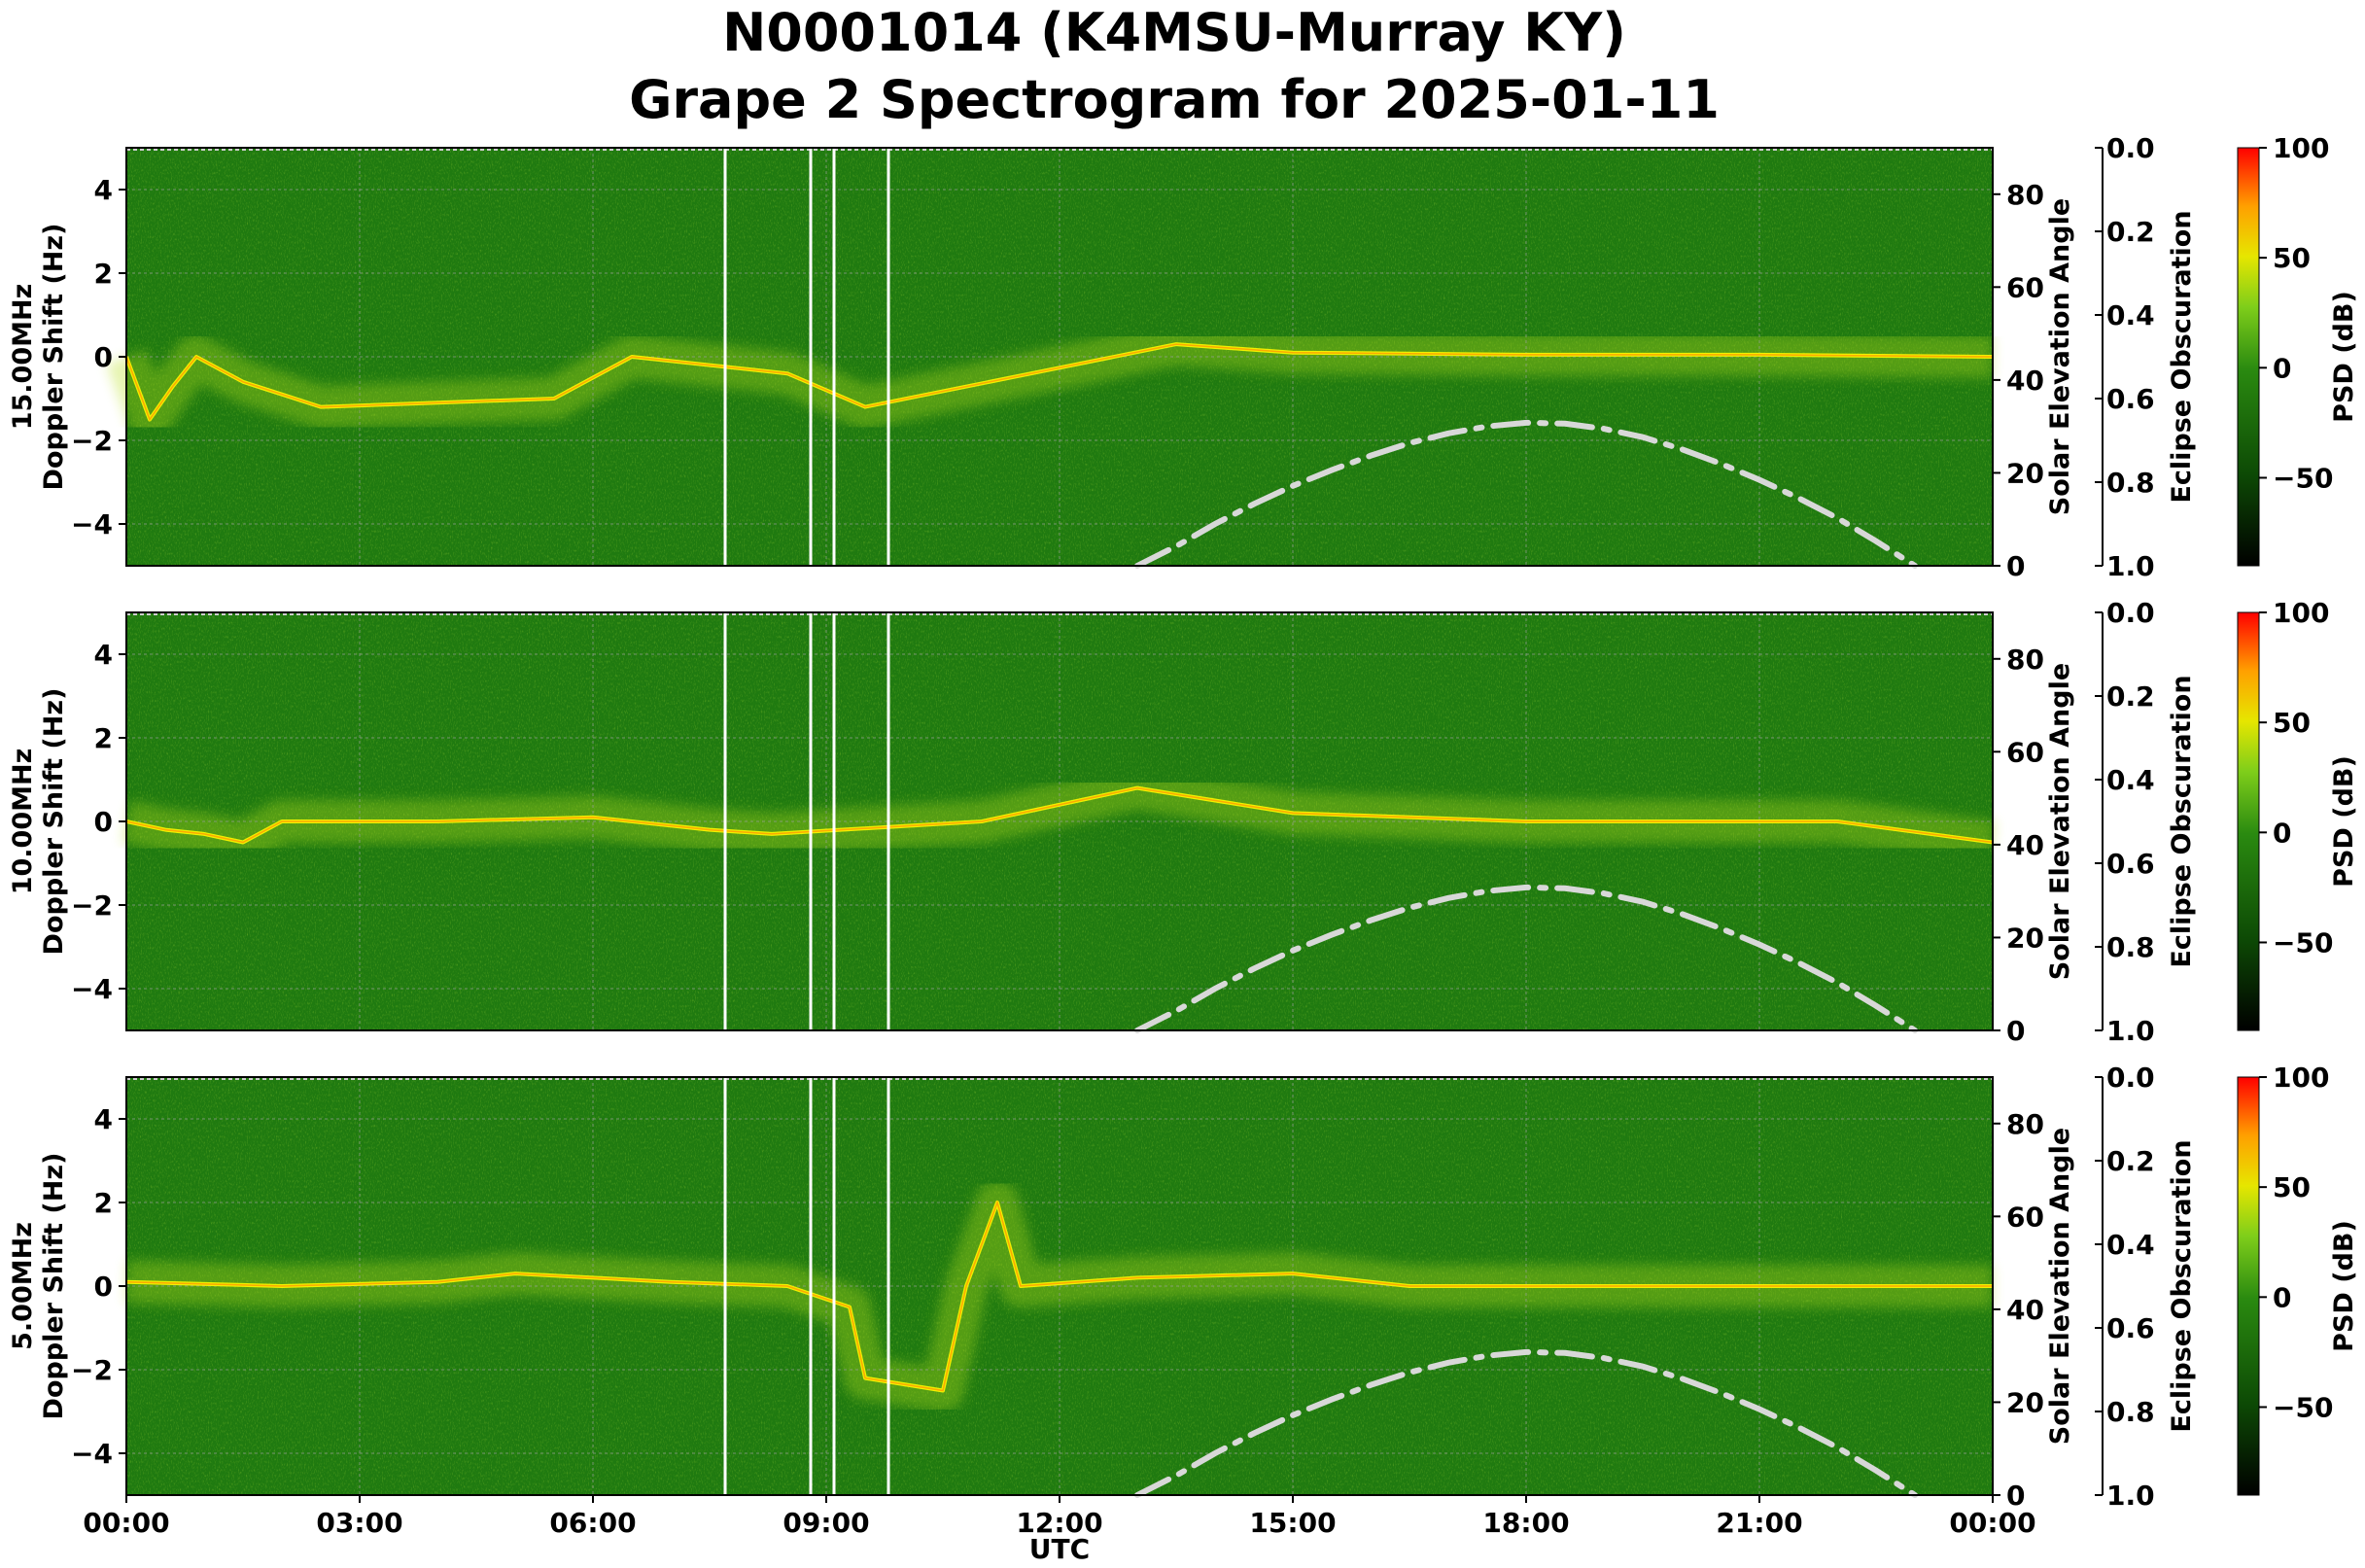 Image resolution: width=2365 pixels, height=1568 pixels. Describe the element at coordinates (23, 1286) in the screenshot. I see `y-axis-label-line1: 5.00MHz` at that location.